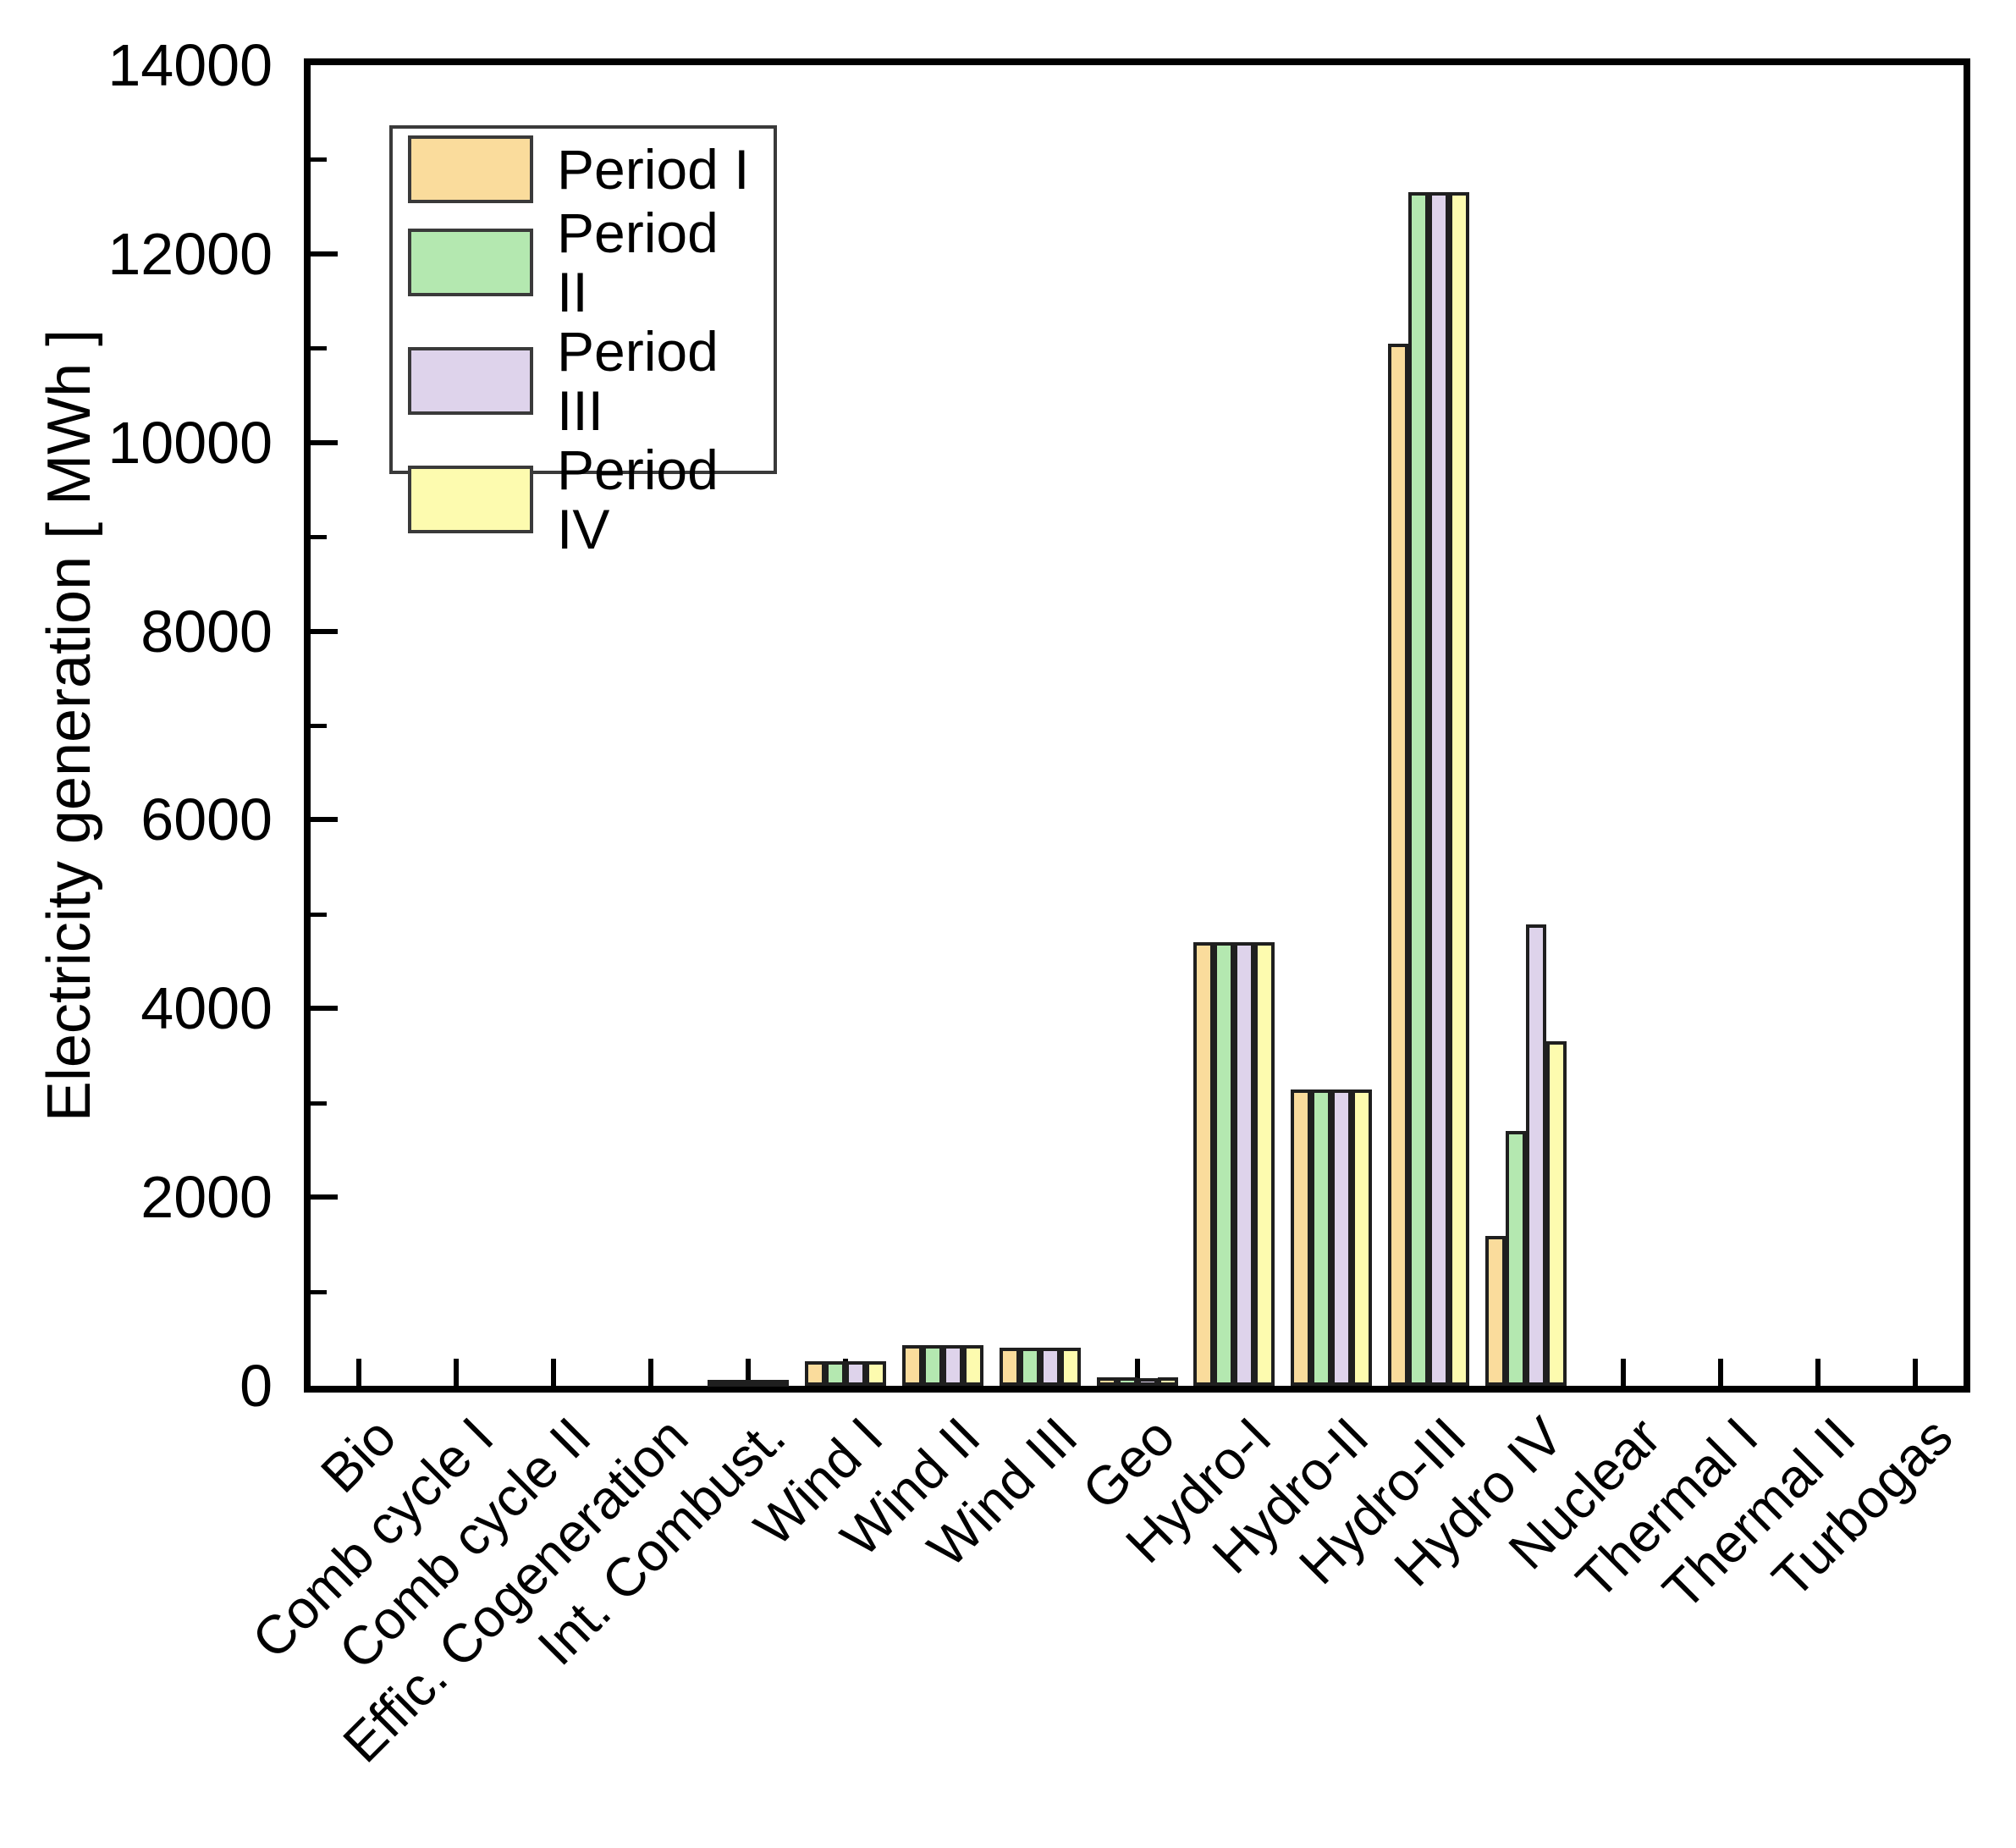 This screenshot has width=2016, height=1848. Describe the element at coordinates (359, 1372) in the screenshot. I see `x-tick-bio` at that location.